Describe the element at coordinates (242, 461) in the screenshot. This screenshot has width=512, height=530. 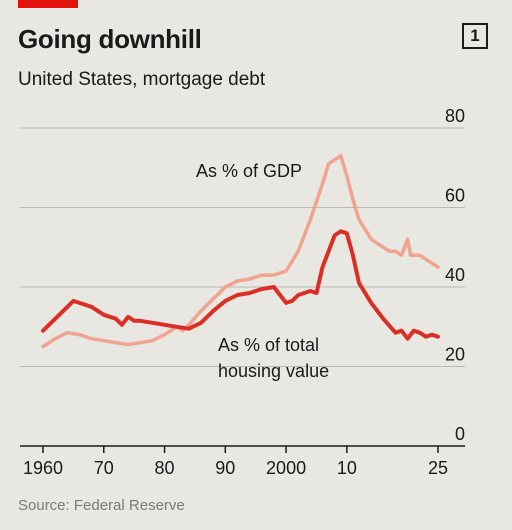
I see `x-axis: 1960 70 80 90 2000 10 25` at that location.